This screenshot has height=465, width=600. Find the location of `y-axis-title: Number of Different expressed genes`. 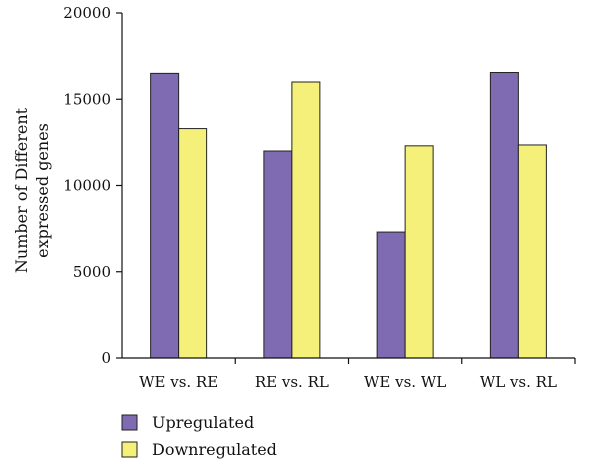

y-axis-title: Number of Different expressed genes is located at coordinates (32, 190).